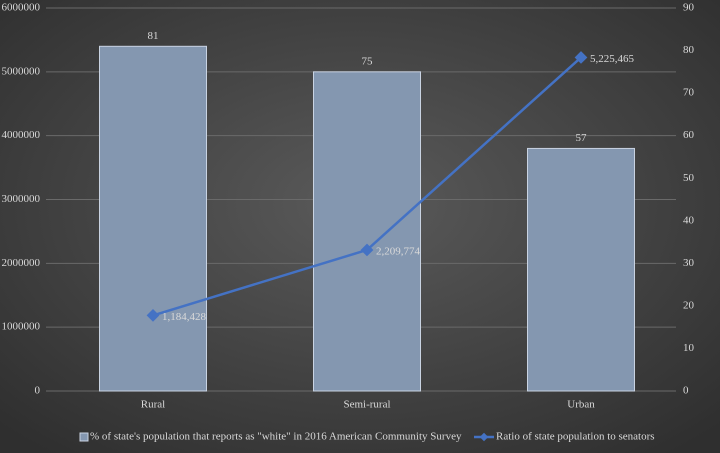 This screenshot has width=720, height=453. What do you see at coordinates (21, 135) in the screenshot?
I see `y-tick-label: 4000000` at bounding box center [21, 135].